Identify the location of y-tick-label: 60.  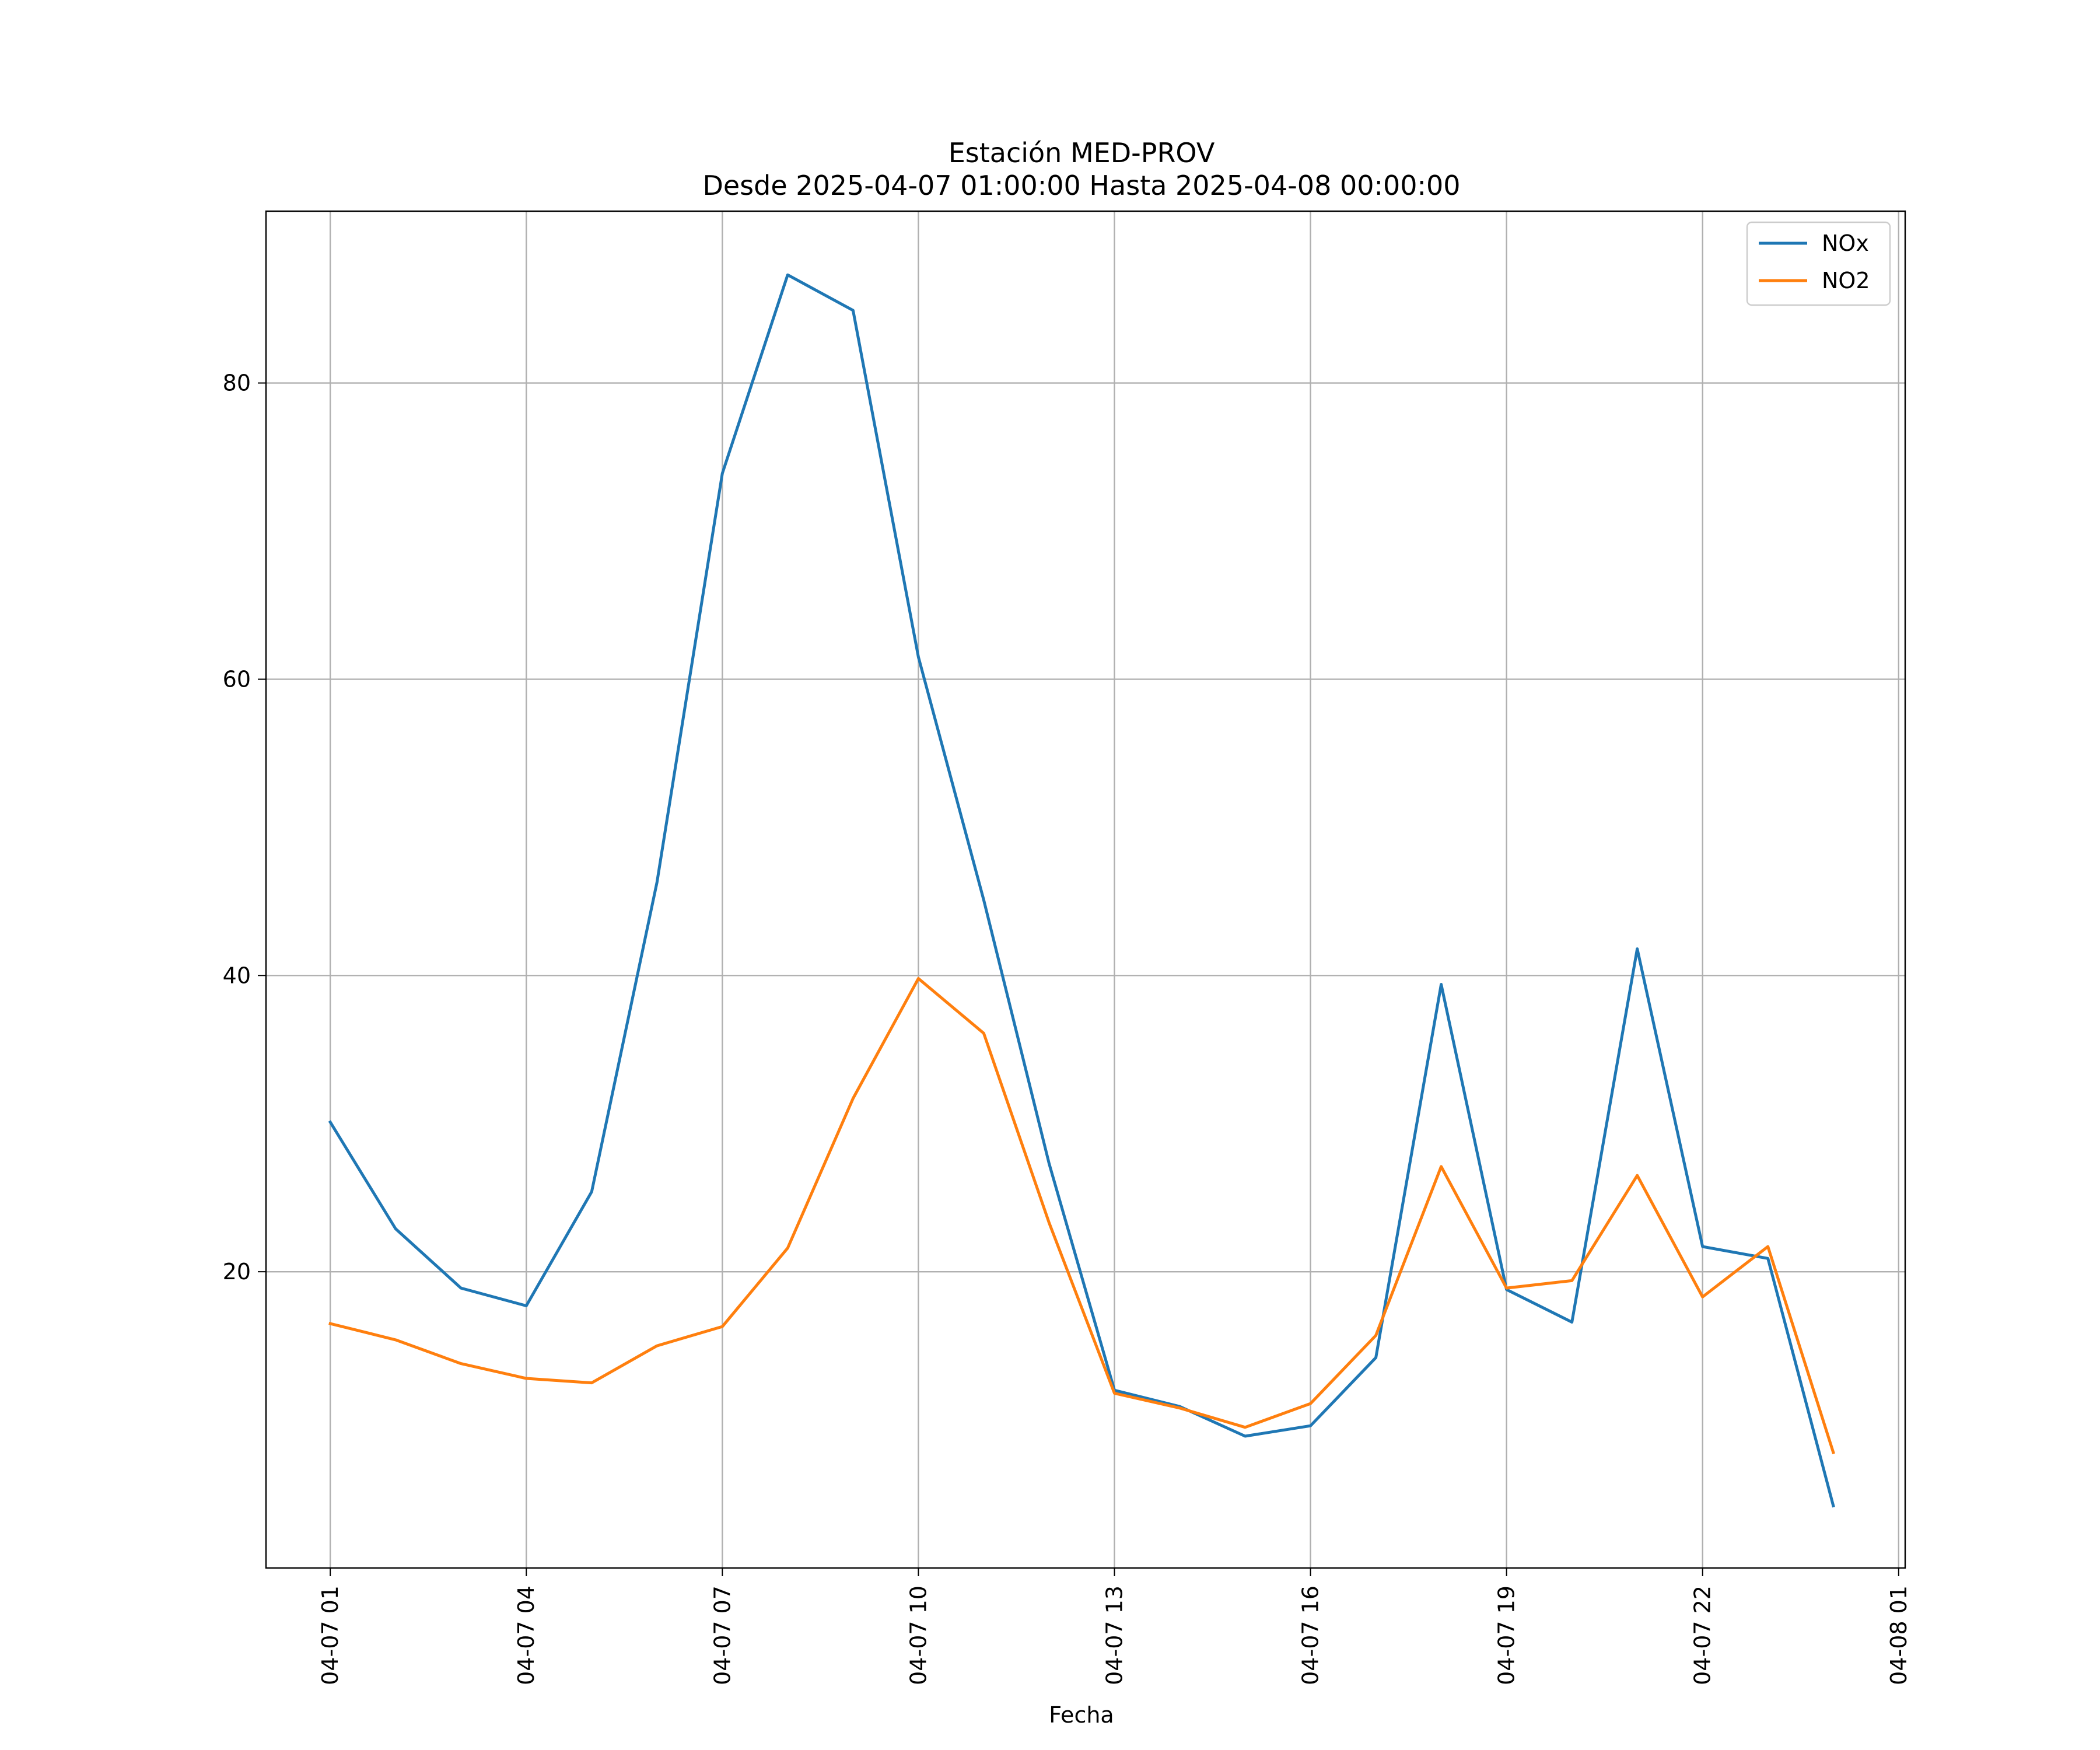
(237, 679).